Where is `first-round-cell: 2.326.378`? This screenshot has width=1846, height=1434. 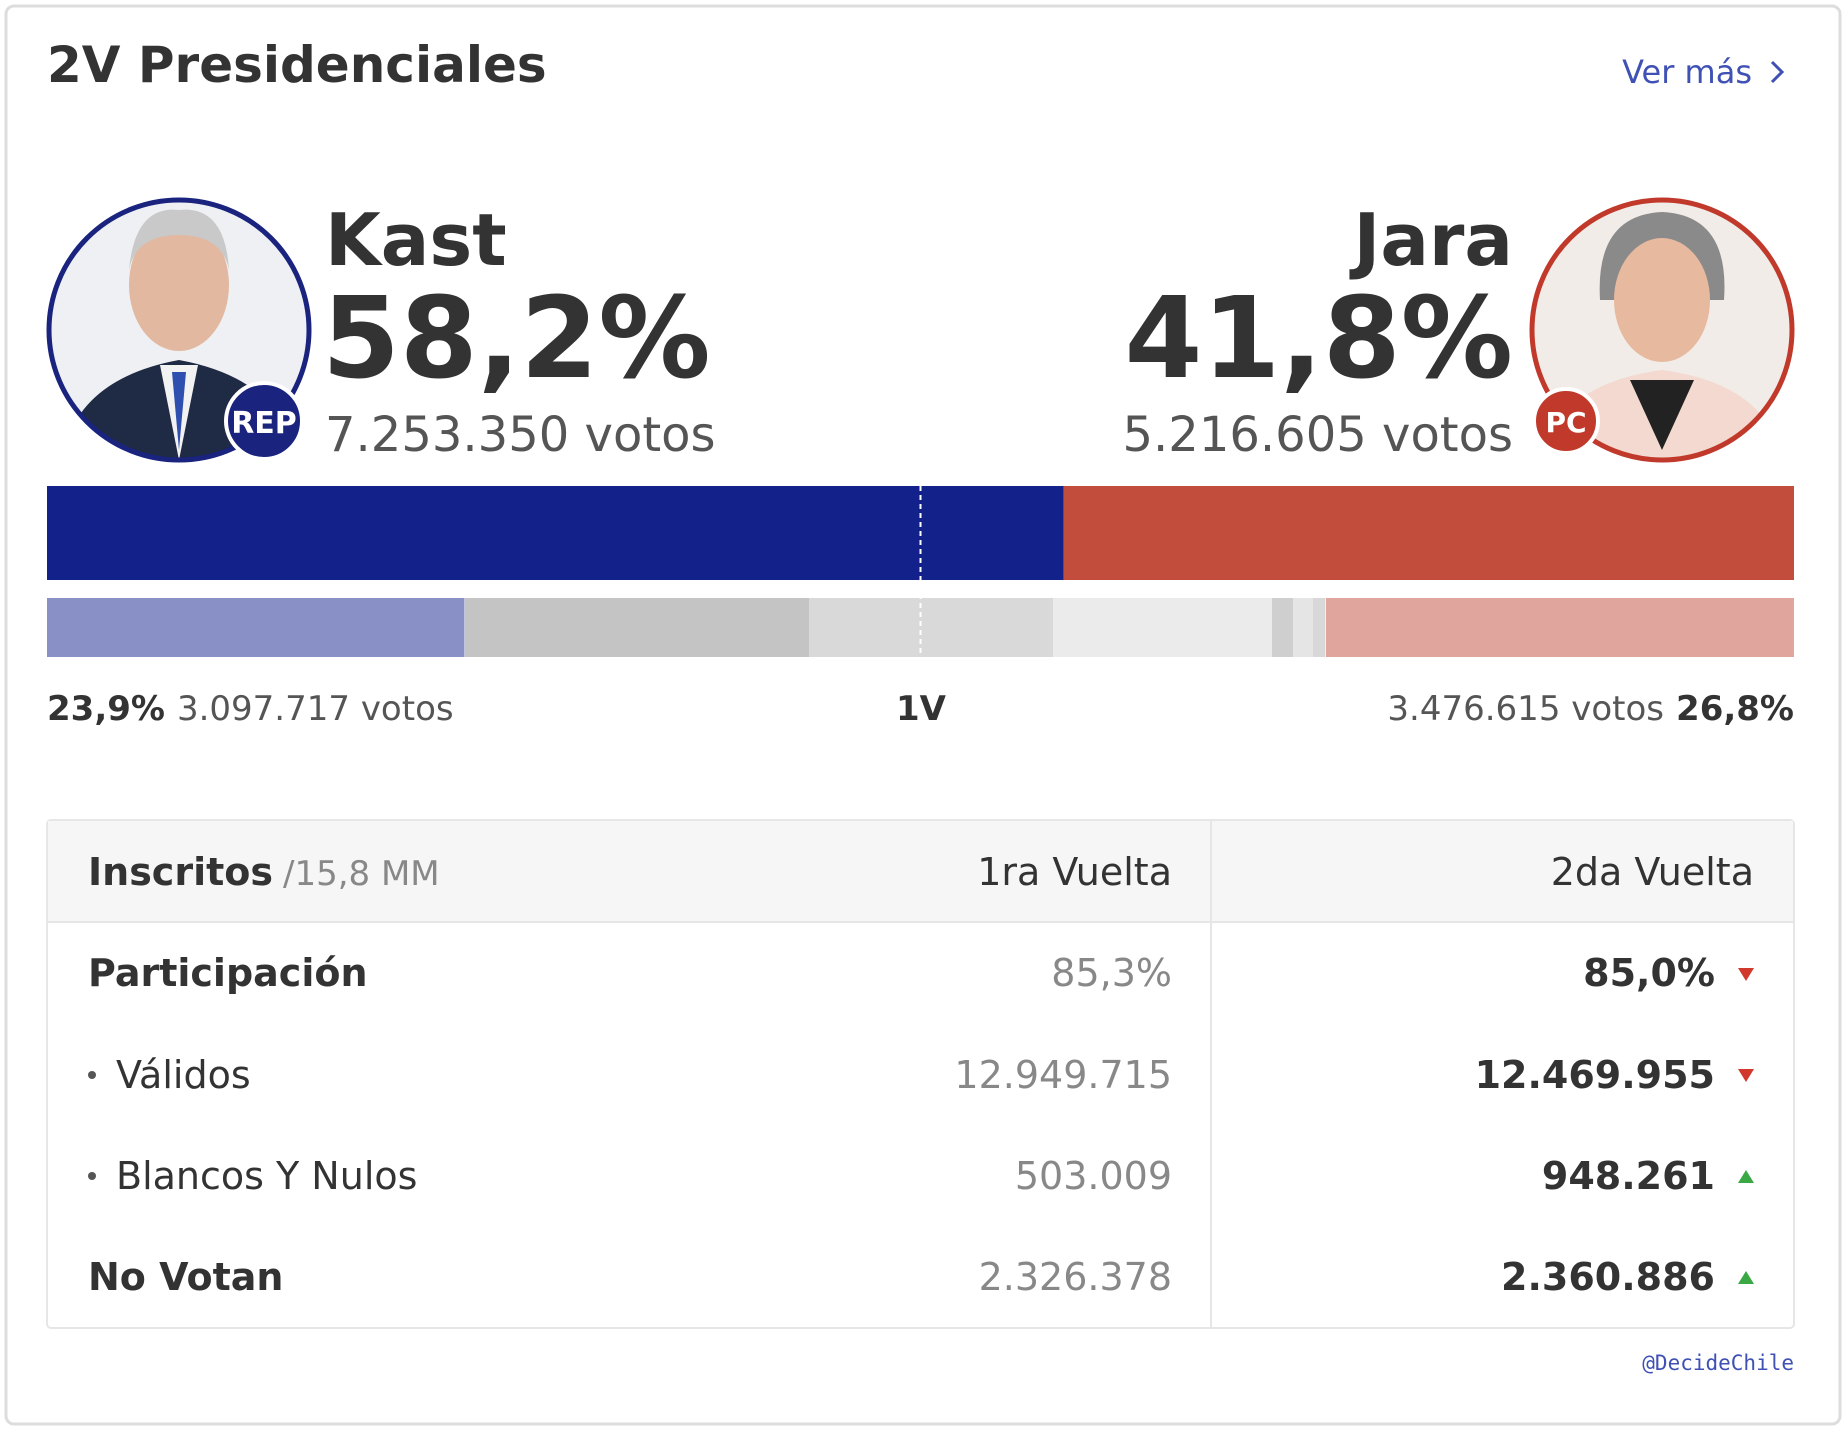
first-round-cell: 2.326.378 is located at coordinates (1075, 1277).